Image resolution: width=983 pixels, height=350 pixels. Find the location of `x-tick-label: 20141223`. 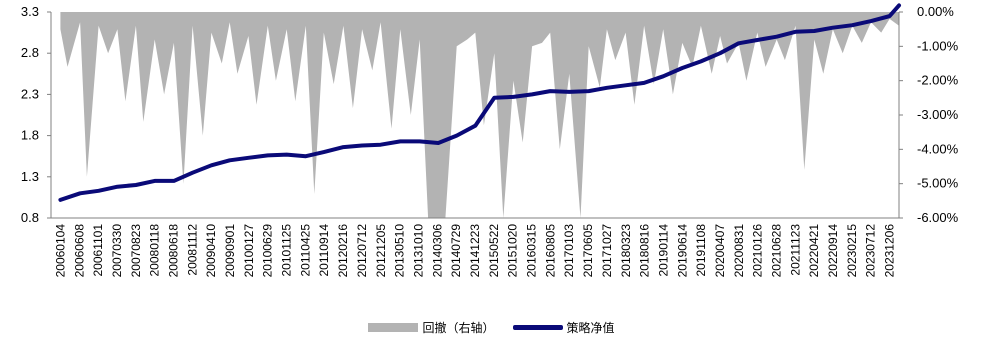

x-tick-label: 20141223 is located at coordinates (475, 251).